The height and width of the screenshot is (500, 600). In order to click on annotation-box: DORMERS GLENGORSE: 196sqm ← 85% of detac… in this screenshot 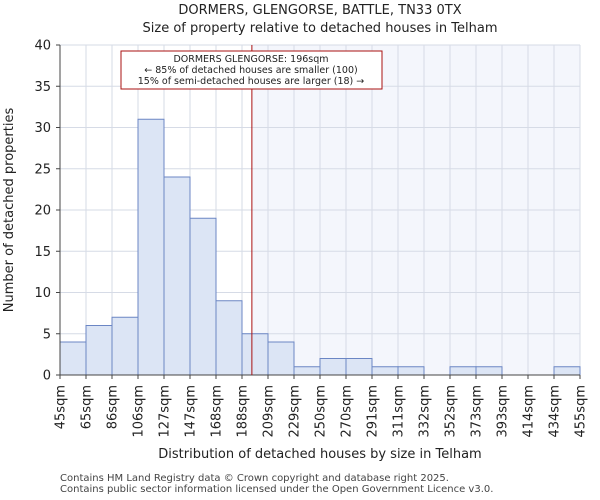, I will do `click(251, 70)`.